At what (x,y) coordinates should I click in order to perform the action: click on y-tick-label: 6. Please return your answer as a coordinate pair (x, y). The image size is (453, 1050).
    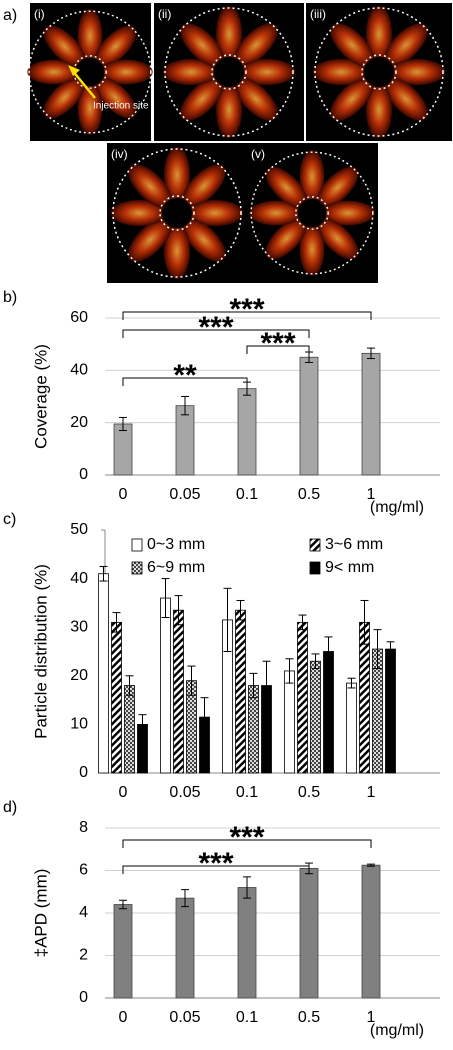
    Looking at the image, I should click on (83, 870).